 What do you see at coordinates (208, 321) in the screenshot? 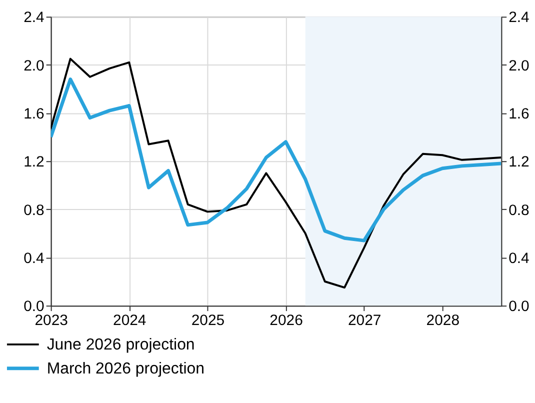
I see `x-tick-label: 2025` at bounding box center [208, 321].